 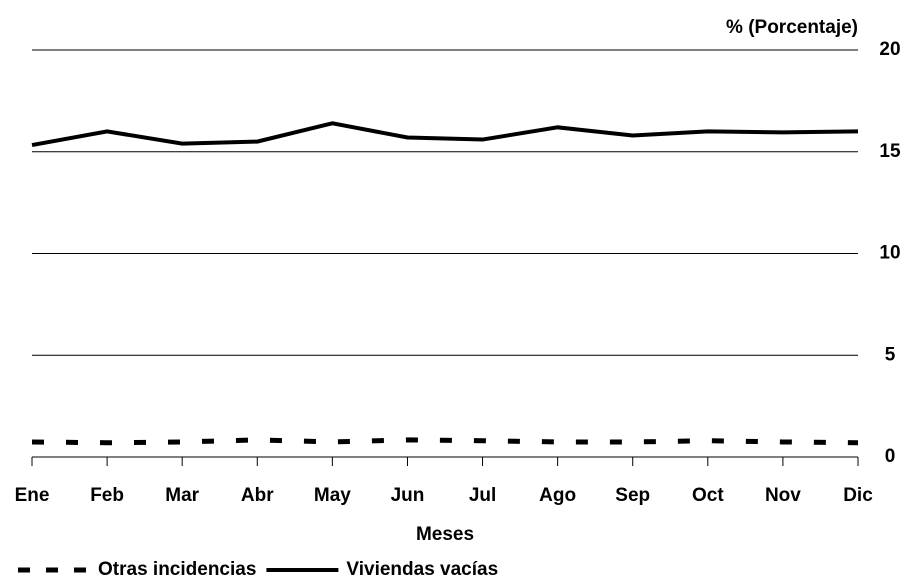 What do you see at coordinates (783, 495) in the screenshot?
I see `x-tick-label: Nov` at bounding box center [783, 495].